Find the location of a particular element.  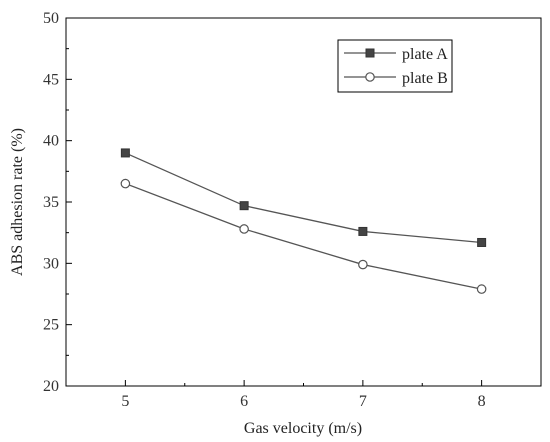

x-tick-label: 5 is located at coordinates (125, 401).